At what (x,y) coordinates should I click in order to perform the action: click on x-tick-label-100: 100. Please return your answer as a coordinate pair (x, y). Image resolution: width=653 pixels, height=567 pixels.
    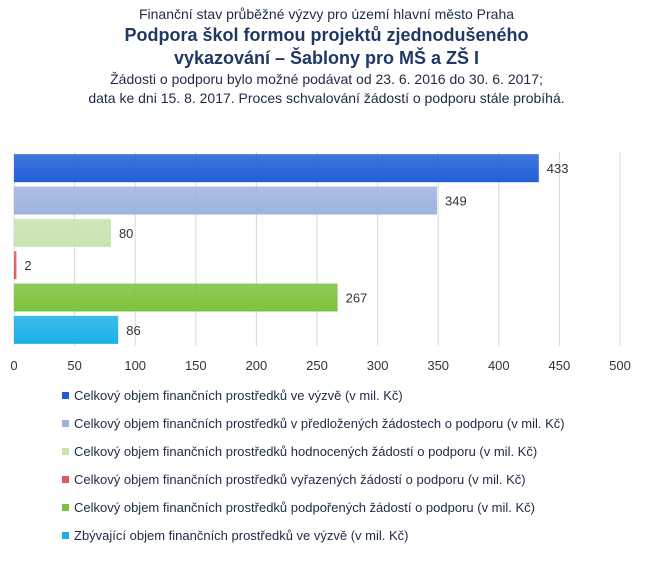
    Looking at the image, I should click on (135, 365).